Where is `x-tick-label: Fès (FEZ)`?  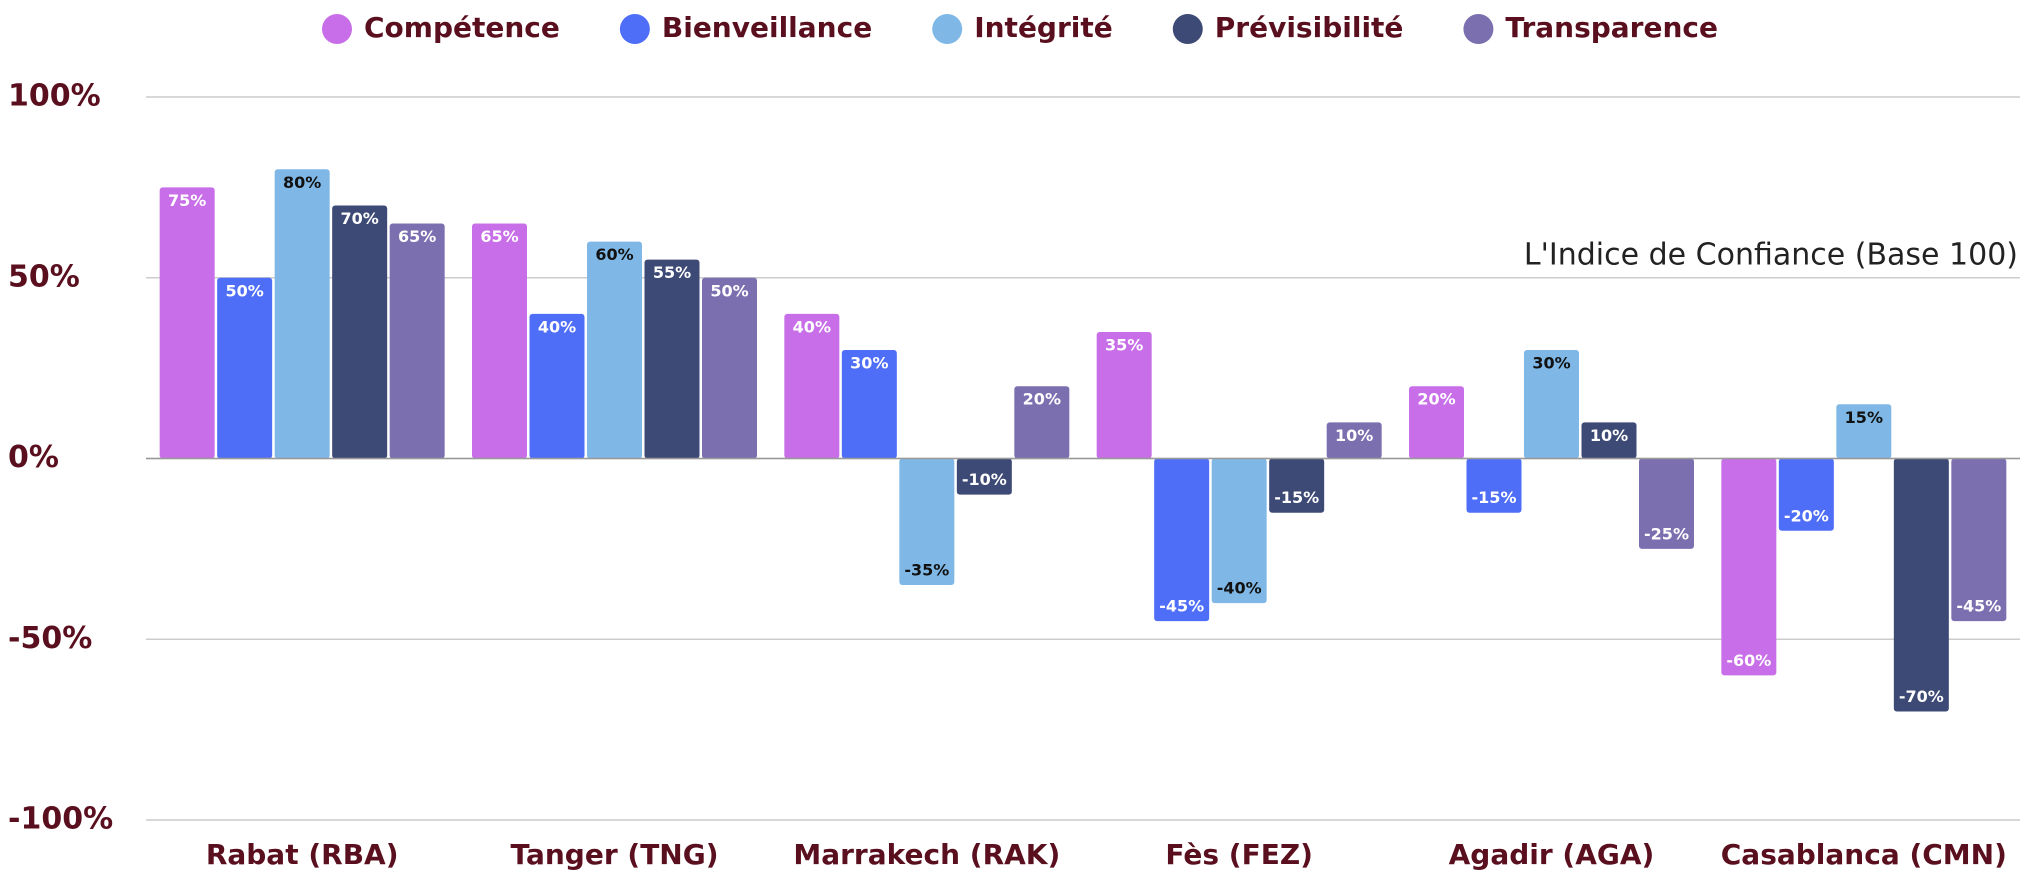 x-tick-label: Fès (FEZ) is located at coordinates (1239, 854).